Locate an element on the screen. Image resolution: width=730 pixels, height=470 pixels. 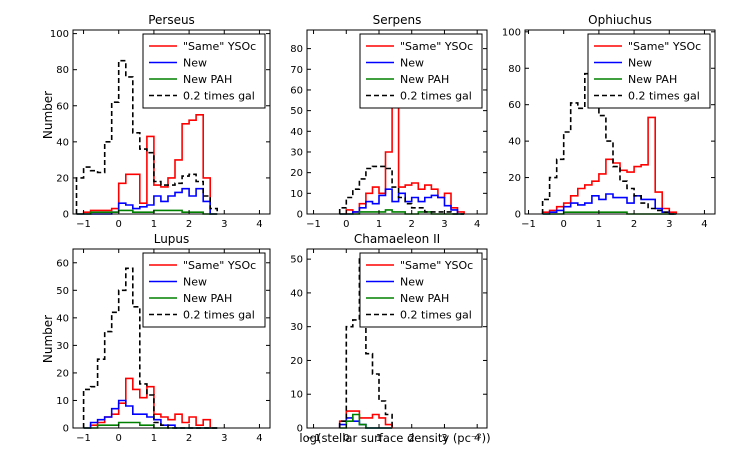
panel-title: Chamaeleon II is located at coordinates (397, 239).